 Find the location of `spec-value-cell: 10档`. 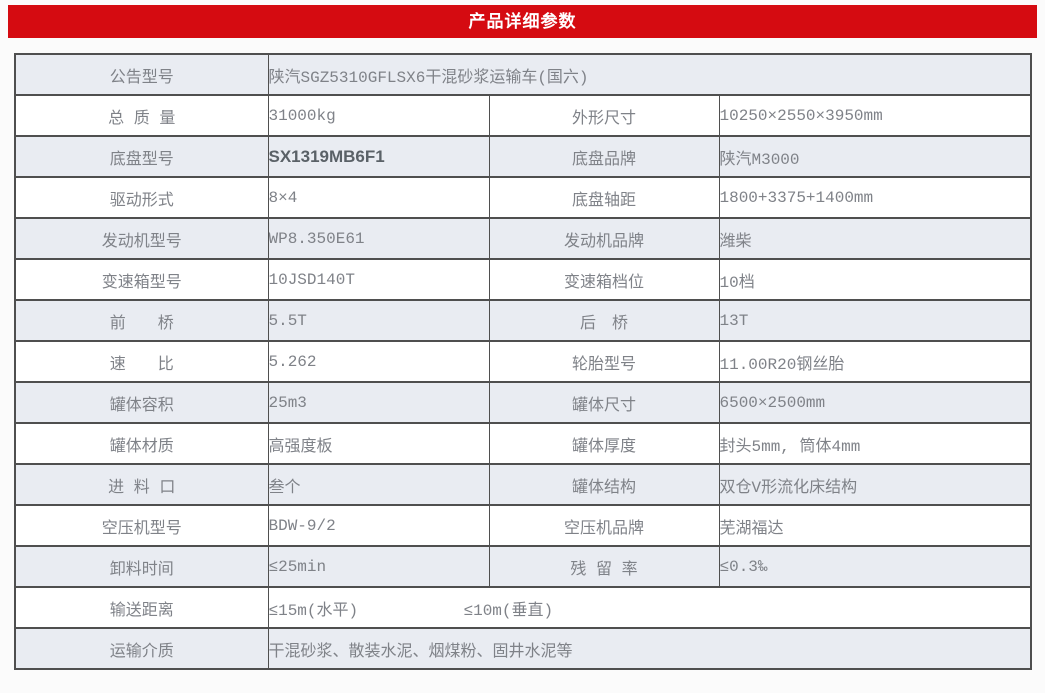

spec-value-cell: 10档 is located at coordinates (875, 279).